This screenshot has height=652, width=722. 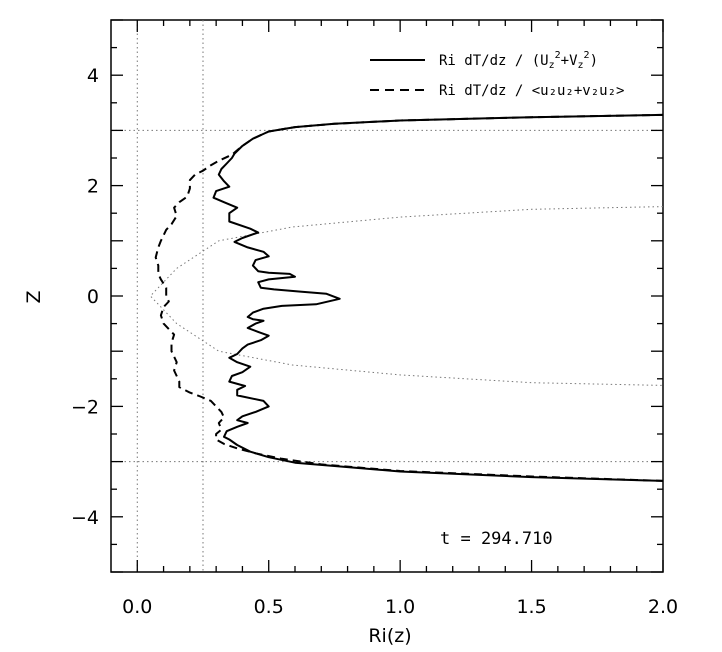 I want to click on x-tick-label: 1.5, so click(x=531, y=607).